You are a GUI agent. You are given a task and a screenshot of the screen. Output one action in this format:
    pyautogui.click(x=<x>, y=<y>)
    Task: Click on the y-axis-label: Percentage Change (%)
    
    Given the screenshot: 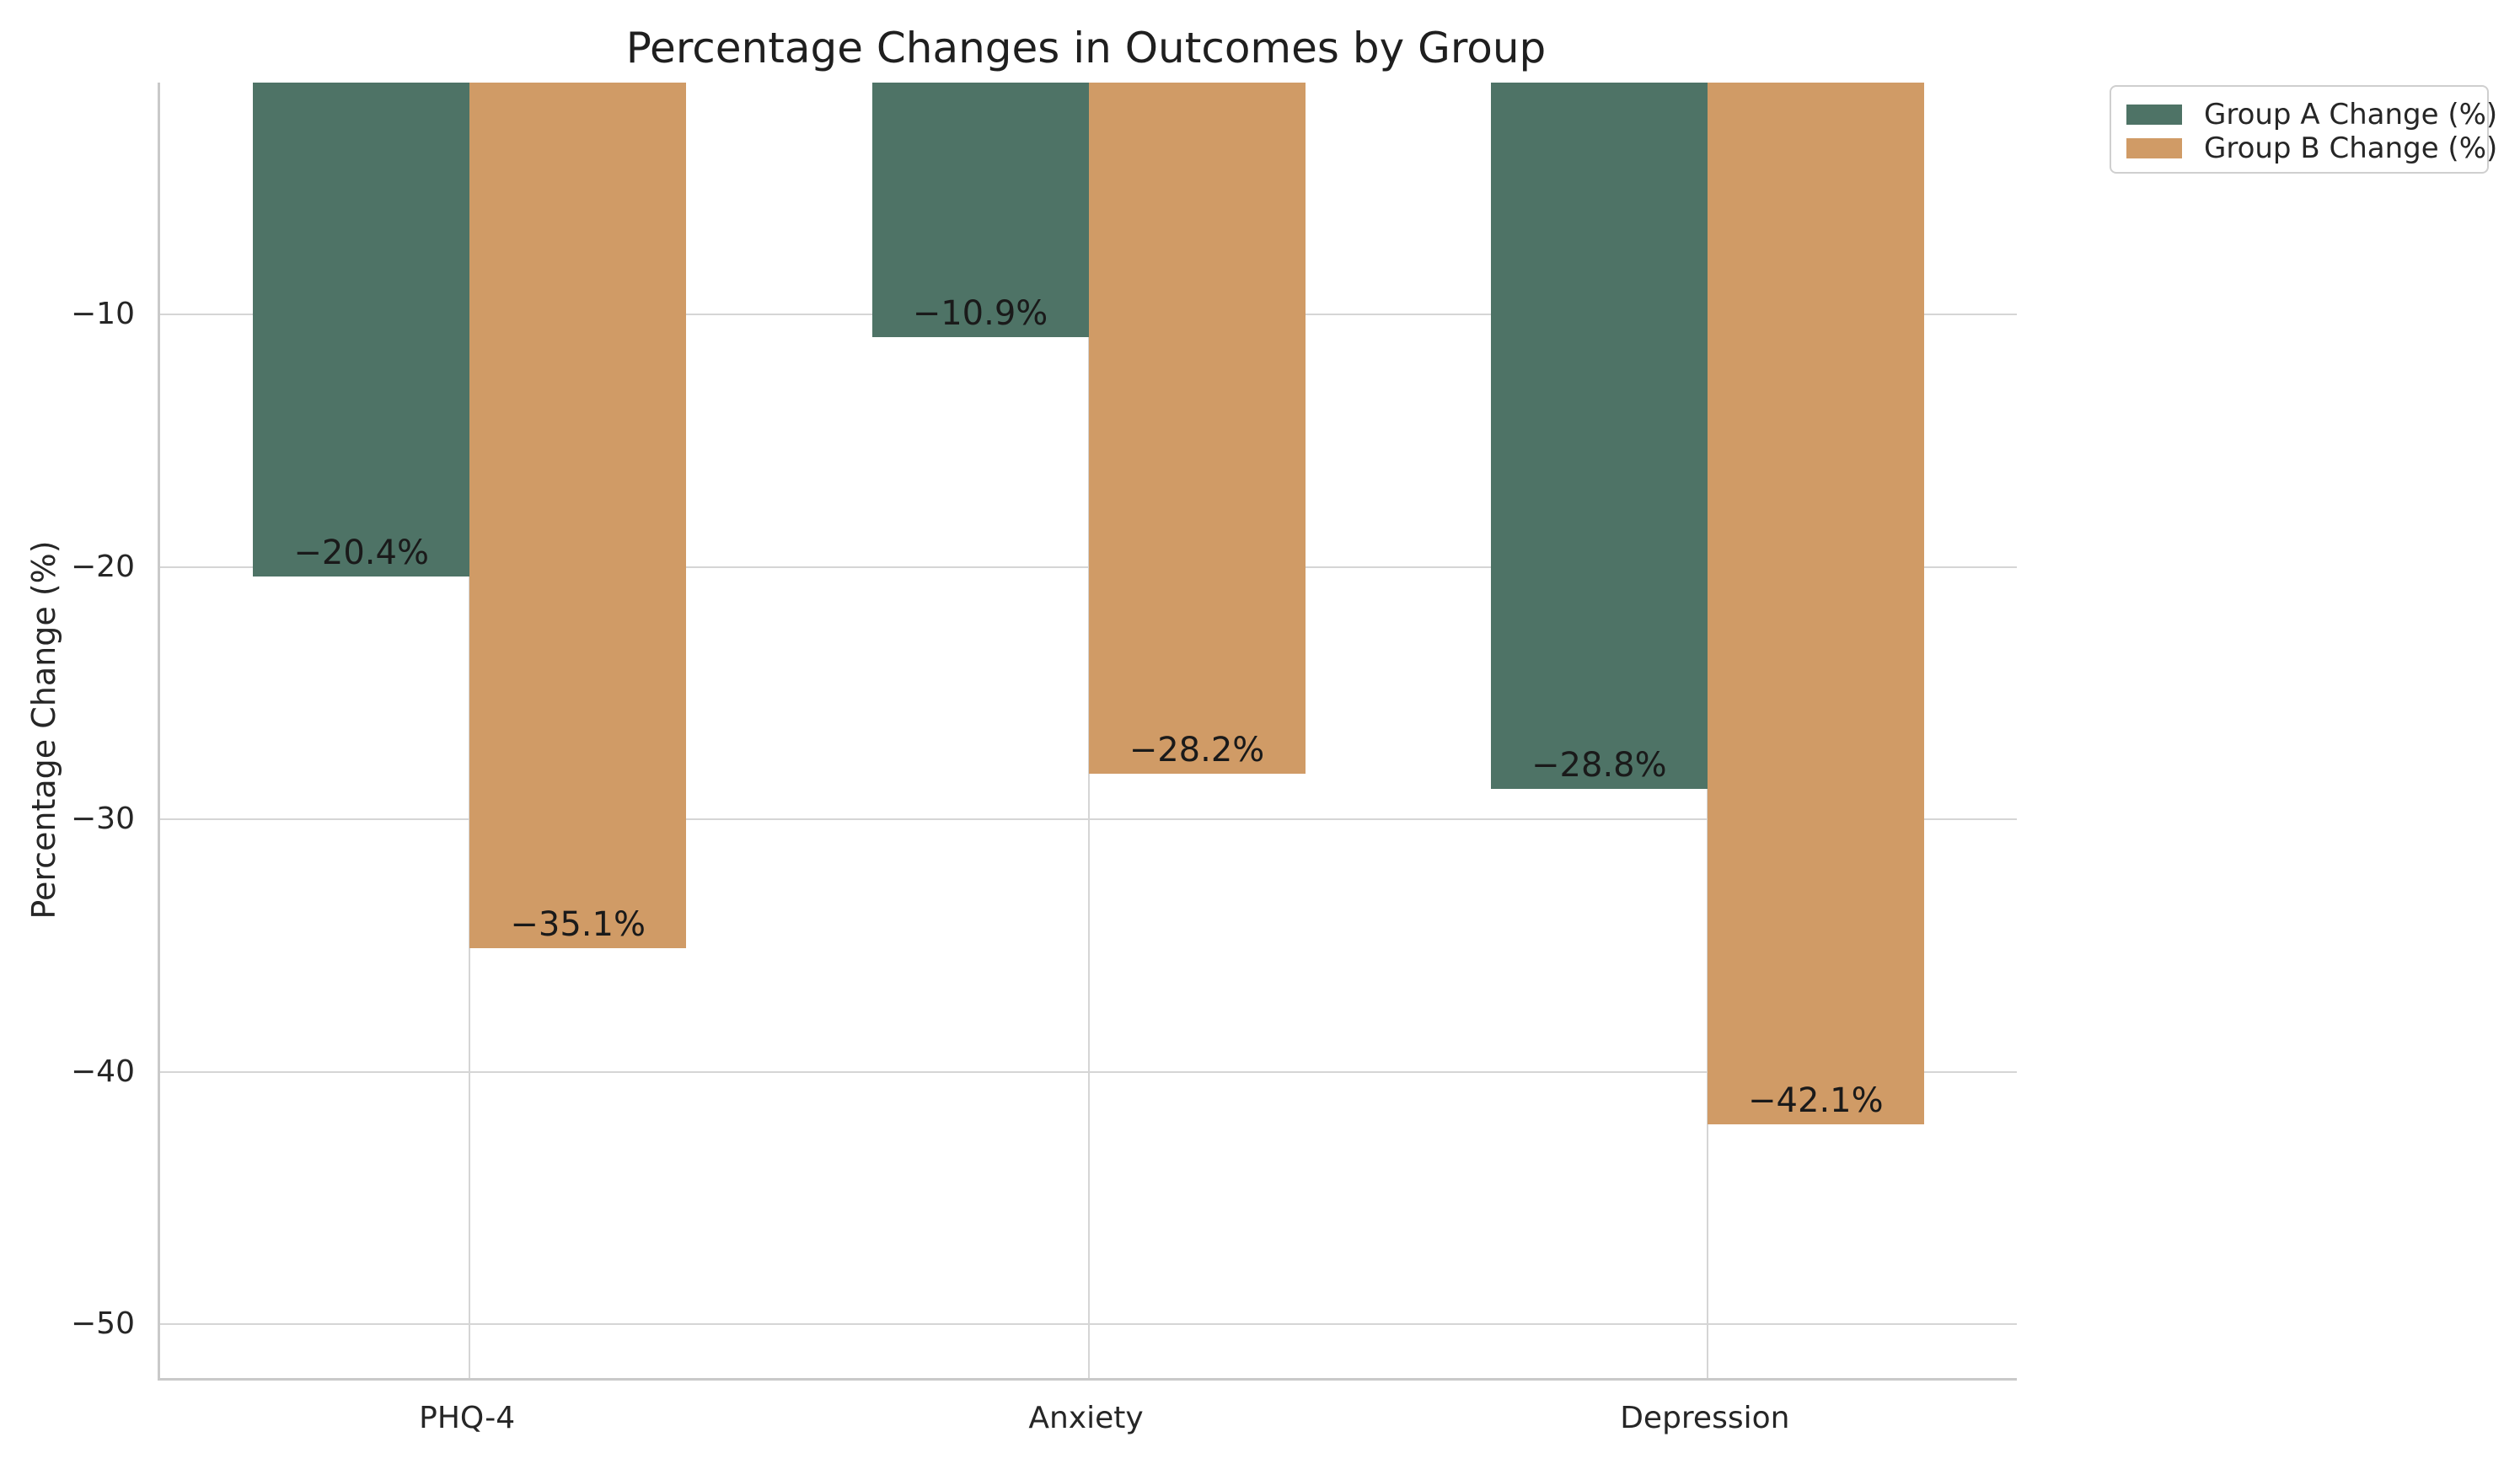 What is the action you would take?
    pyautogui.click(x=43, y=730)
    